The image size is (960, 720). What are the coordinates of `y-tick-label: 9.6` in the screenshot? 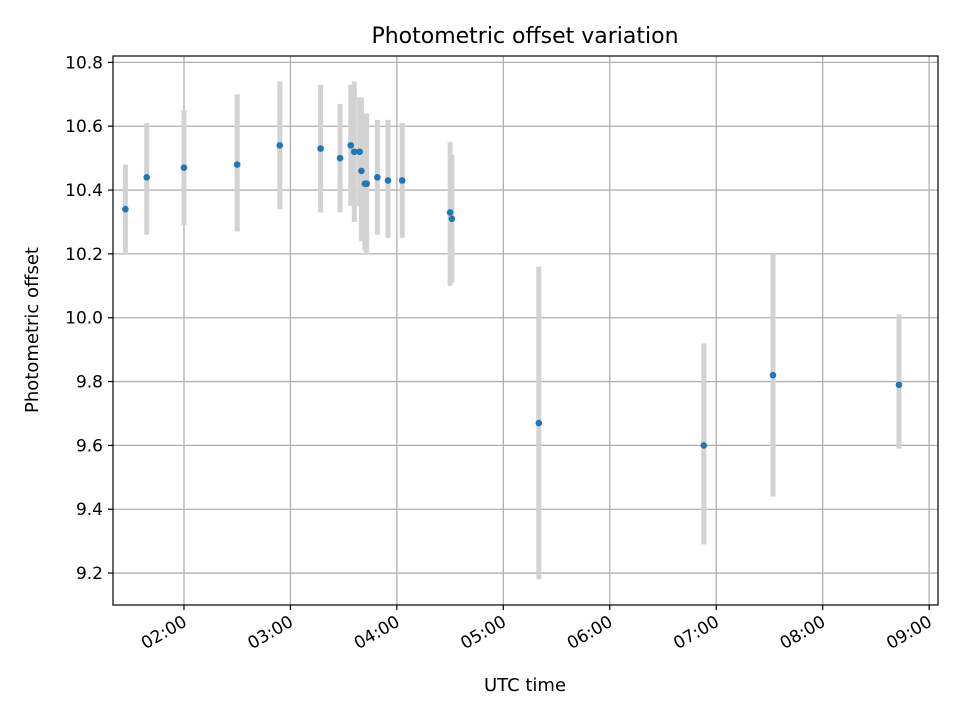 It's located at (89, 446).